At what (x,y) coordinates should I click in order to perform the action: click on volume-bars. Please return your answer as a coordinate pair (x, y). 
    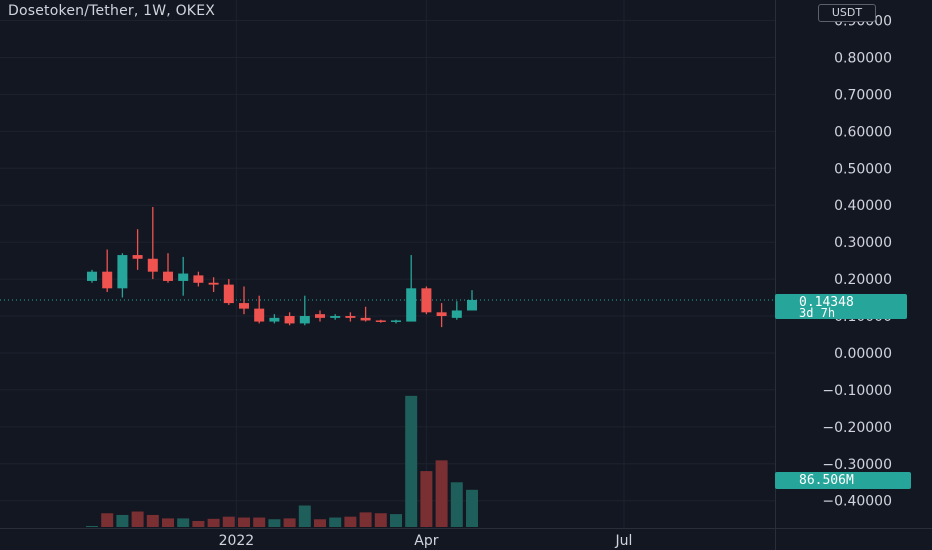
    Looking at the image, I should click on (282, 461).